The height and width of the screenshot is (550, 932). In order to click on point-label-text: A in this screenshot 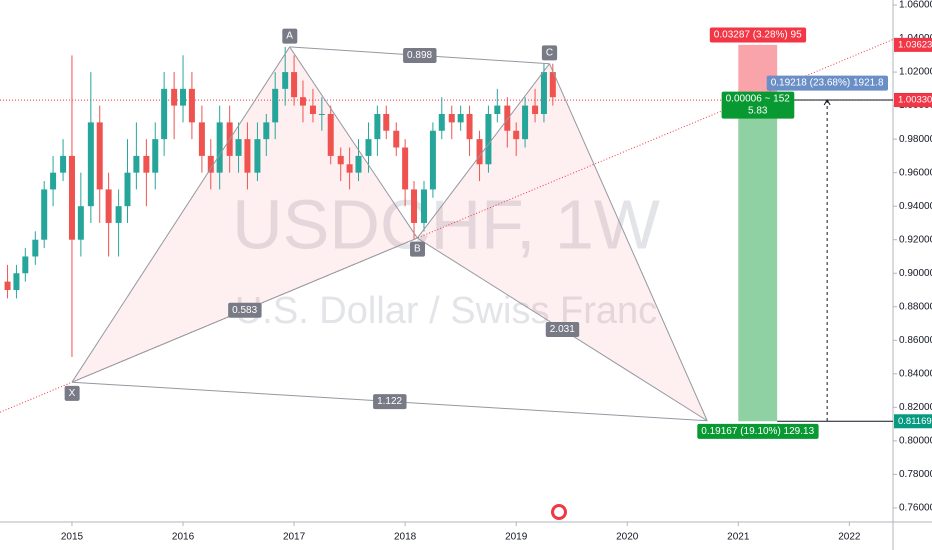, I will do `click(289, 36)`.